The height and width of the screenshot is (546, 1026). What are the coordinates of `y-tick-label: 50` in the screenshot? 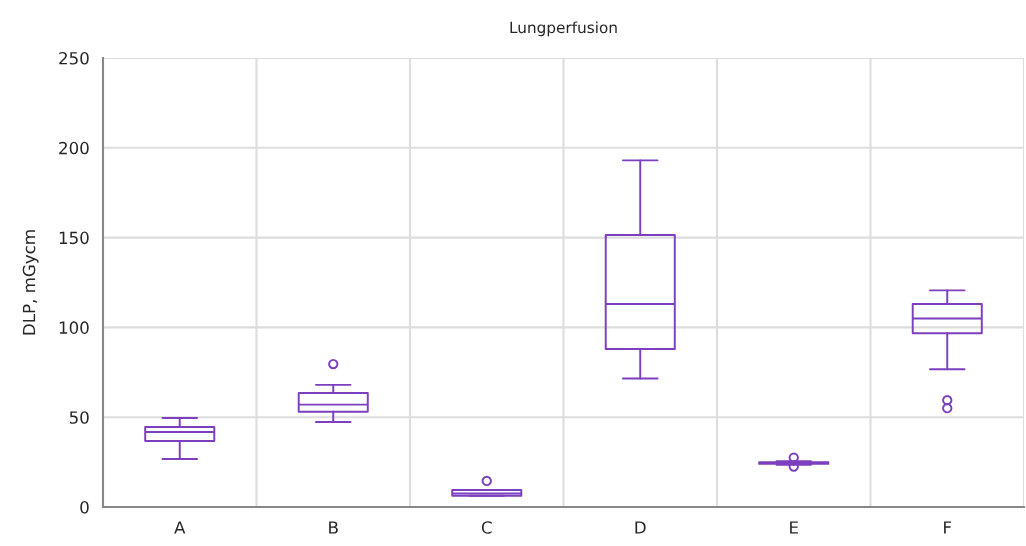 It's located at (79, 417).